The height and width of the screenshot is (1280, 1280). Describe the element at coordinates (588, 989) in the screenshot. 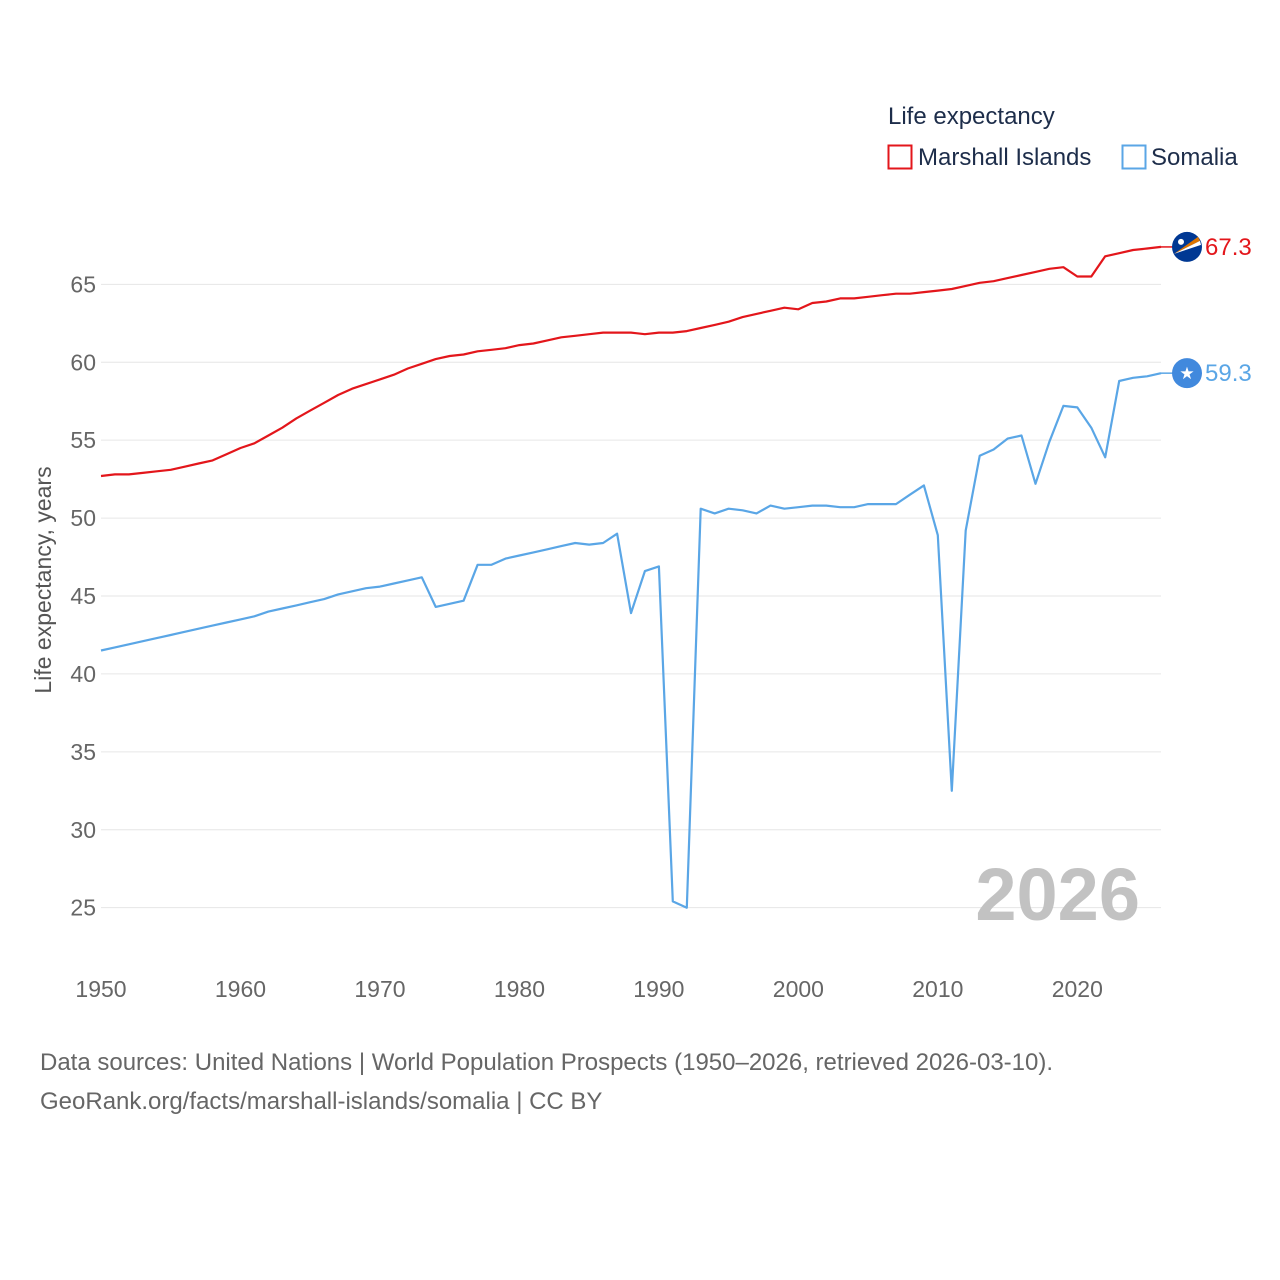

I see `x-axis-ticks: 1950 1960 1970 1980 1990 2000 2010 2020` at that location.